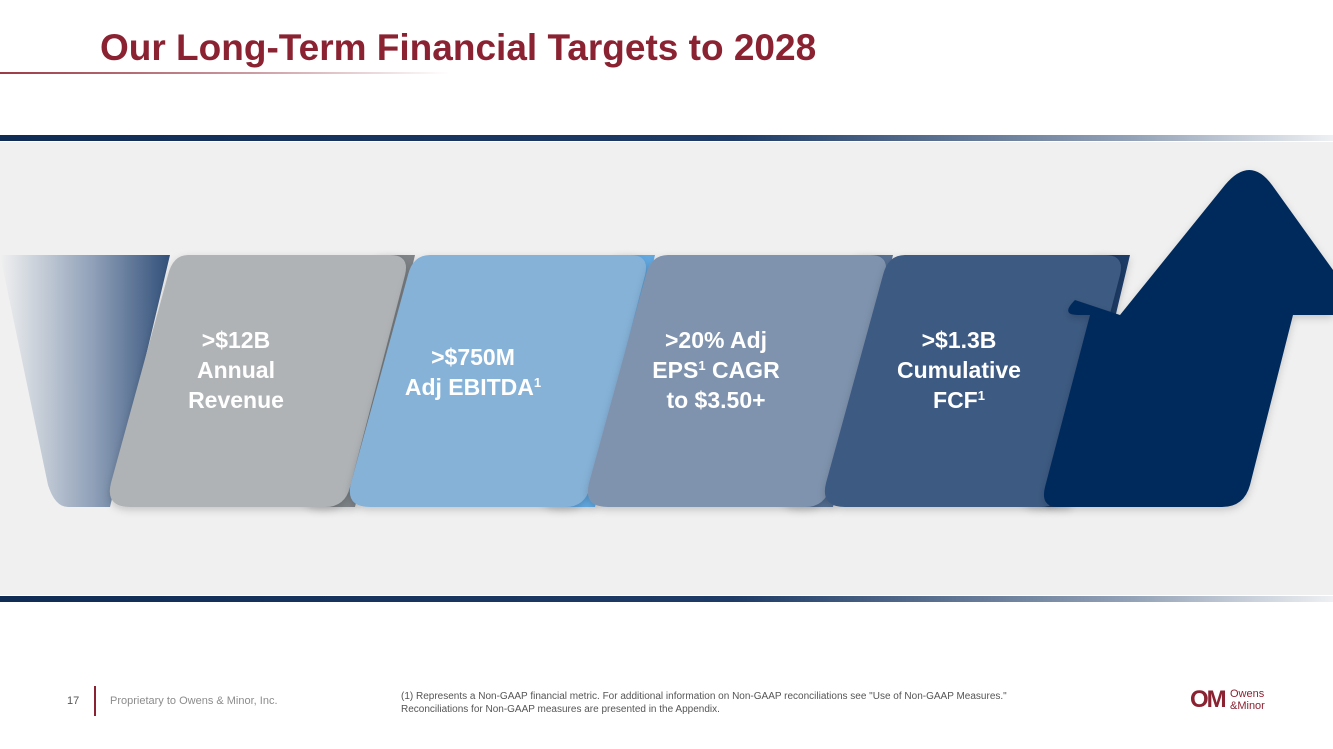  I want to click on proprietary-notice: Proprietary to Owens & Minor, Inc., so click(194, 701).